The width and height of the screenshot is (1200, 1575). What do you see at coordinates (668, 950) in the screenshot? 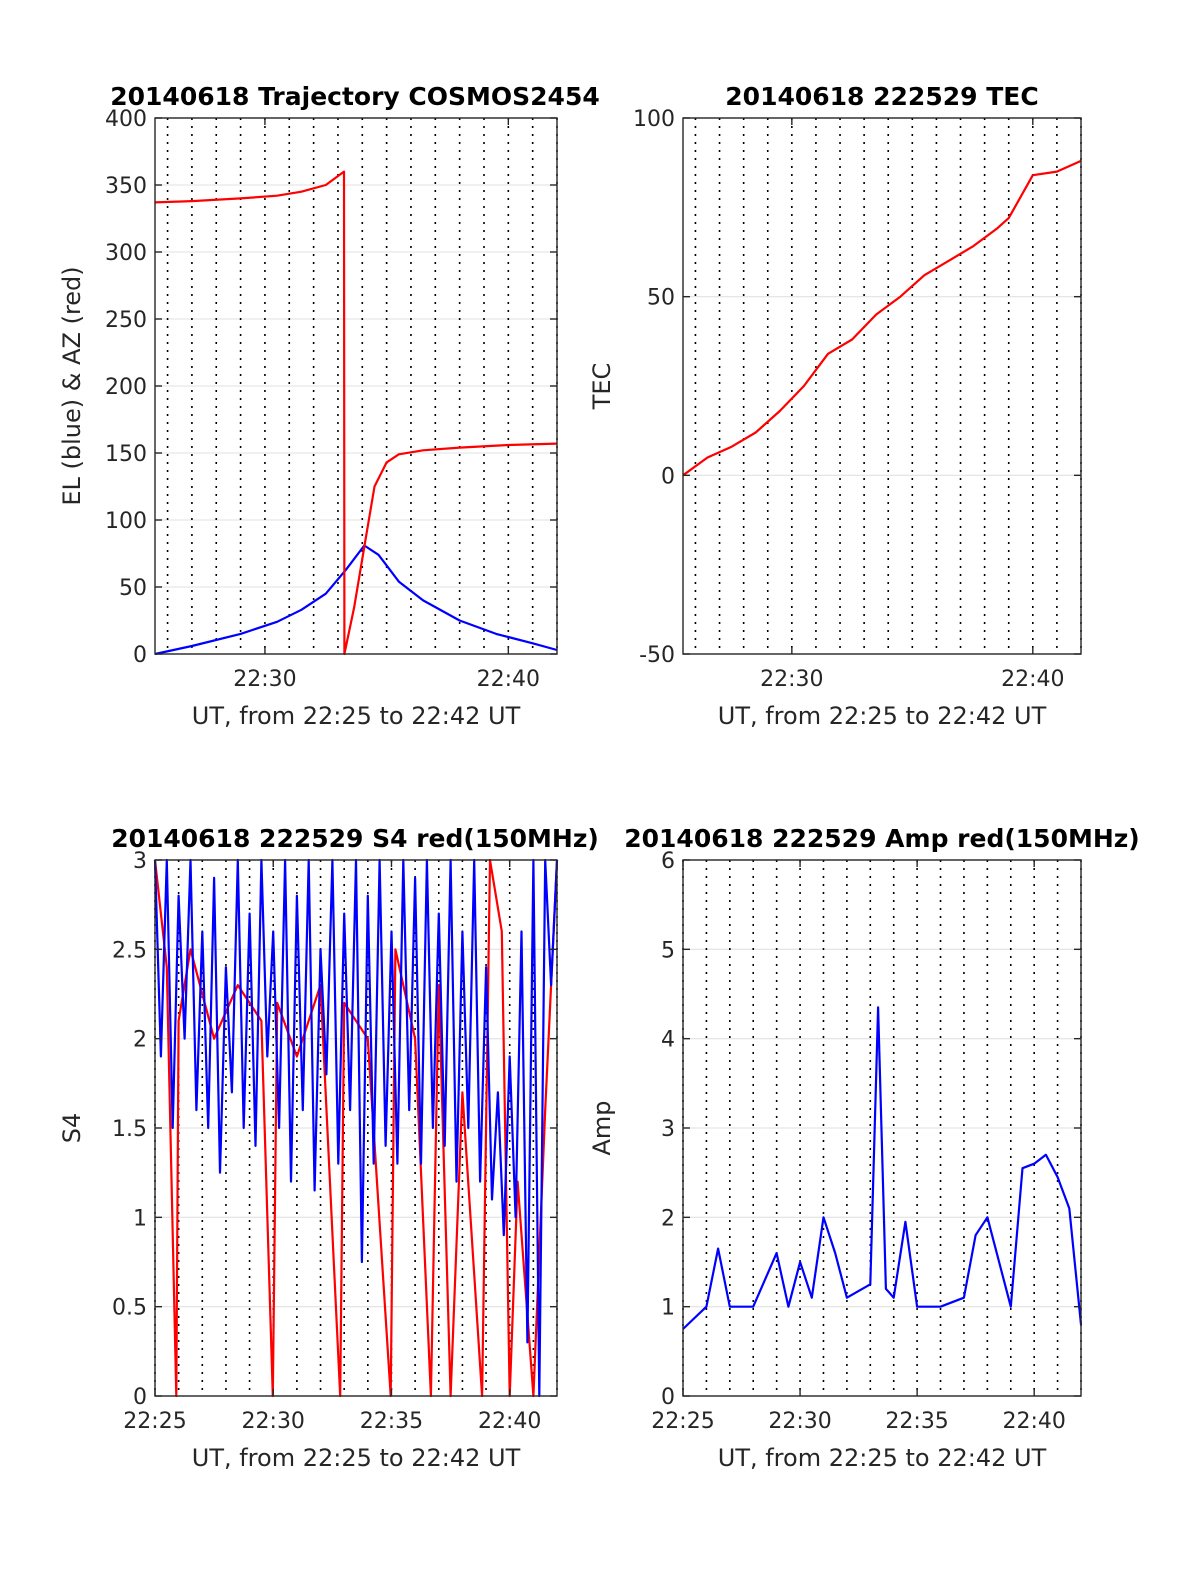
I see `y-tick-label: 5` at bounding box center [668, 950].